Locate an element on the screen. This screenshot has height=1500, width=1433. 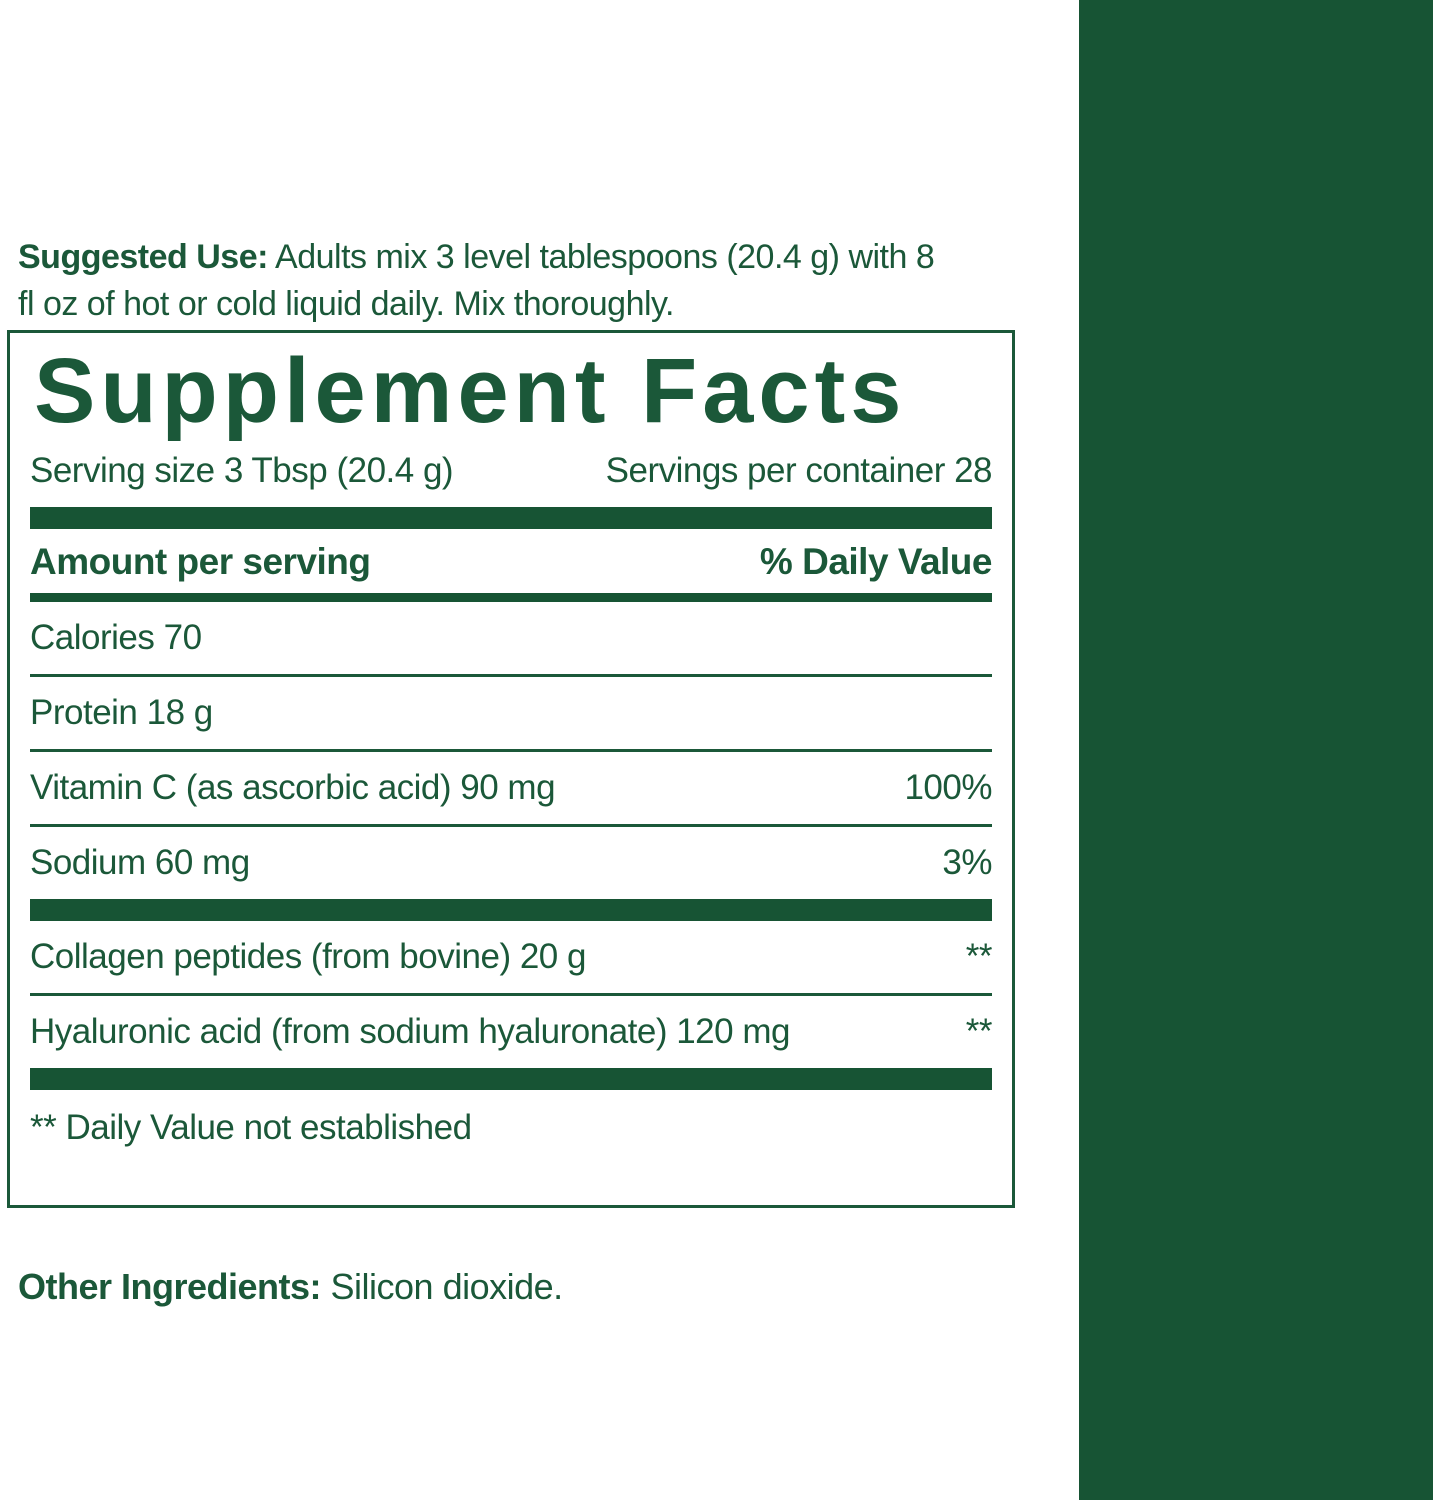
nutrient-name: Sodium 60 mg is located at coordinates (140, 863).